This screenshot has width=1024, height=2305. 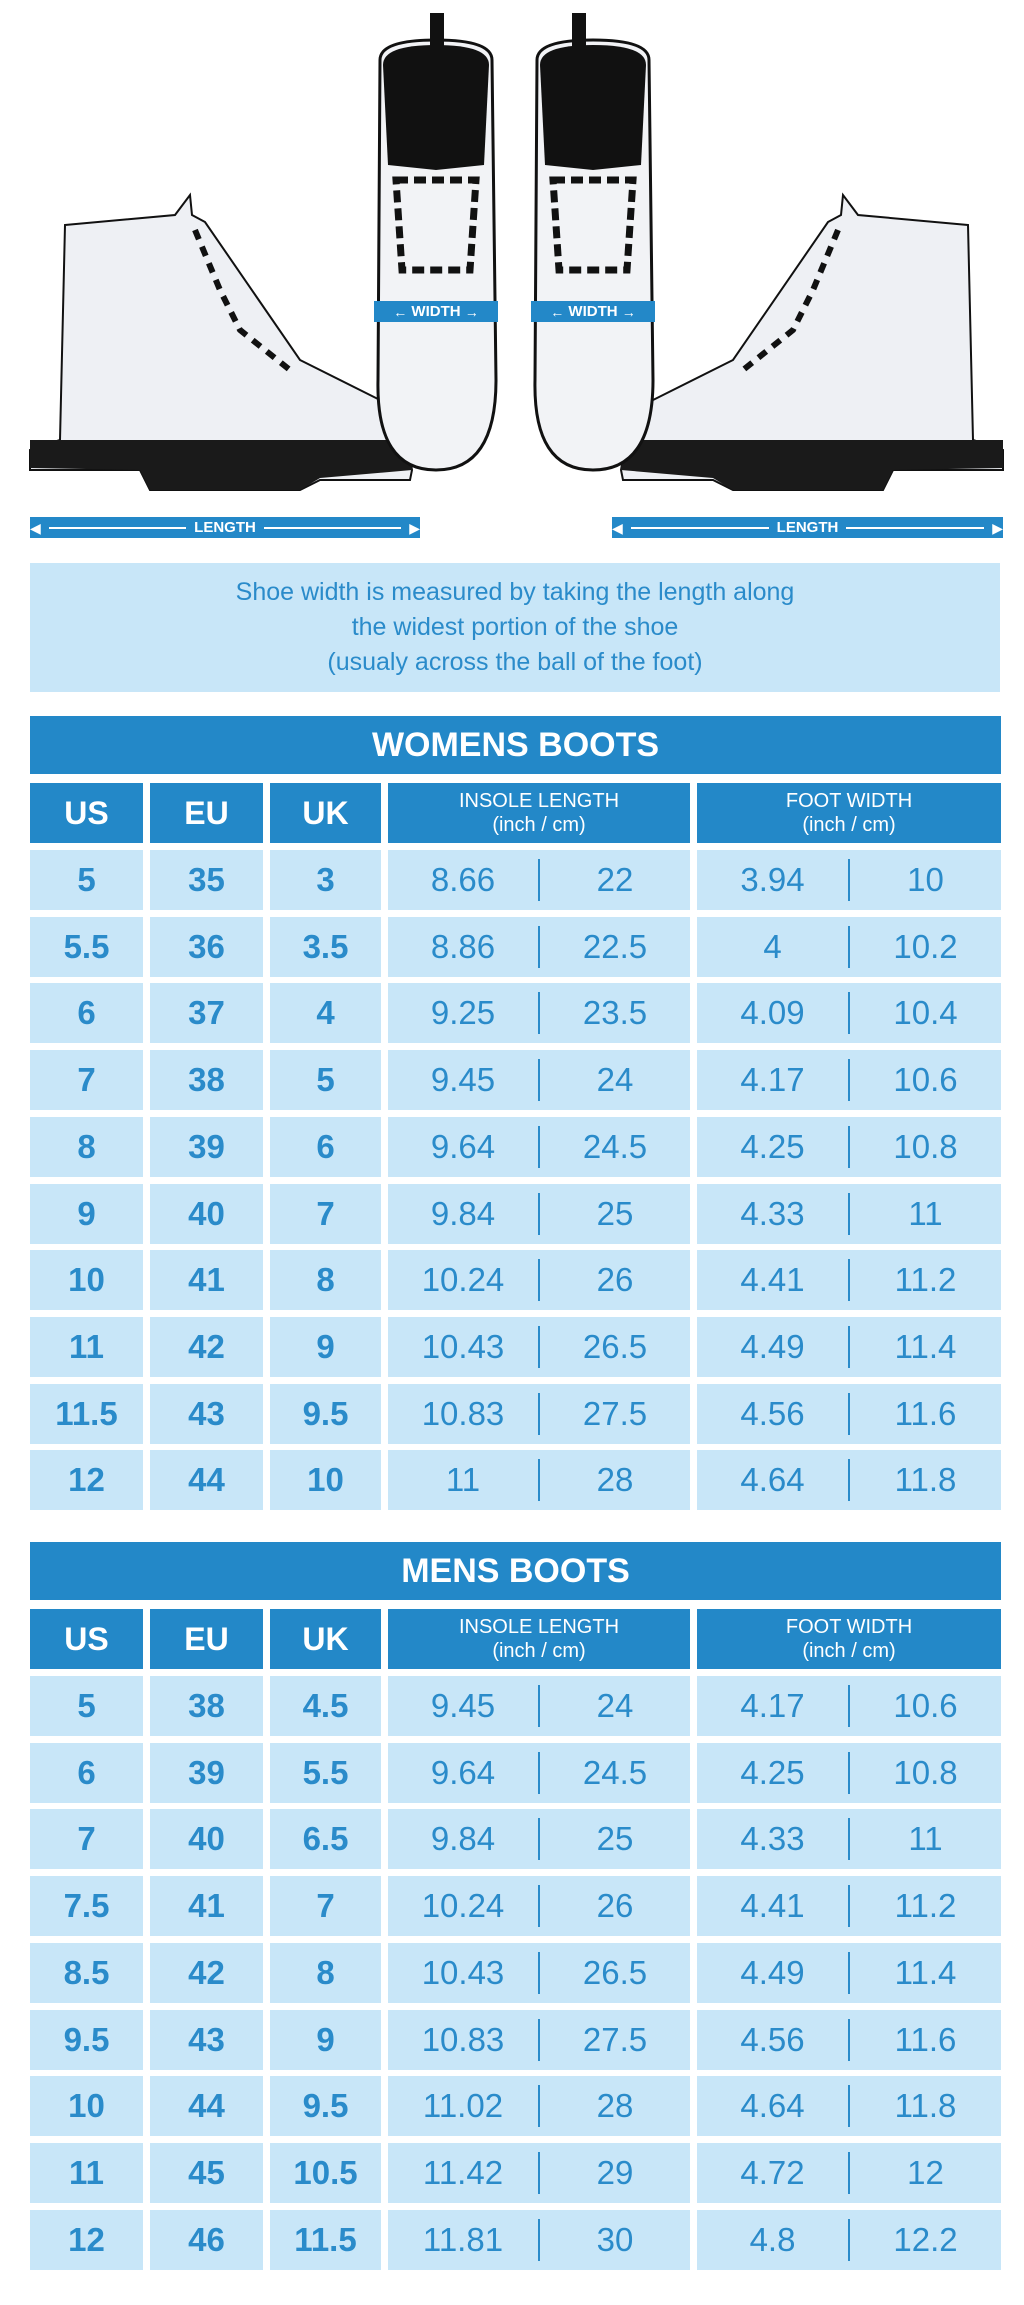 I want to click on us-size: 5, so click(x=86, y=880).